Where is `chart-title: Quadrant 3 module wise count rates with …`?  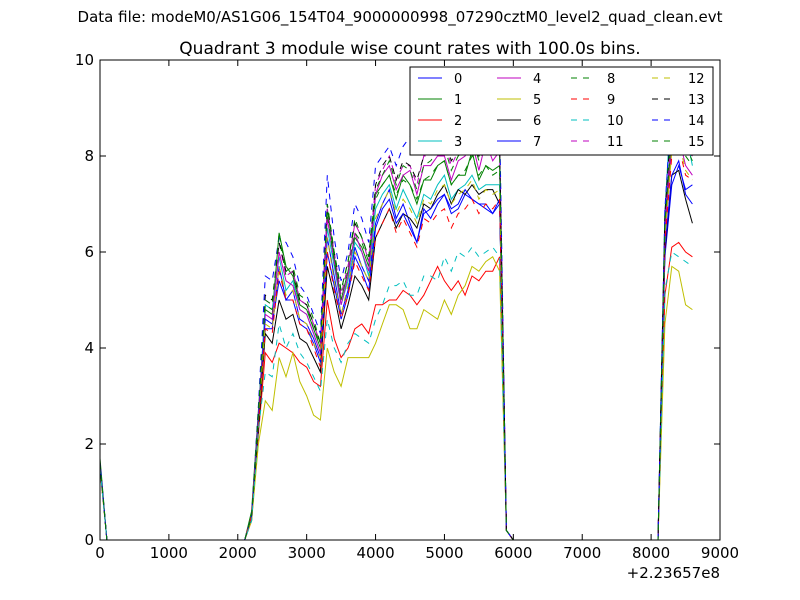 chart-title: Quadrant 3 module wise count rates with … is located at coordinates (409, 49).